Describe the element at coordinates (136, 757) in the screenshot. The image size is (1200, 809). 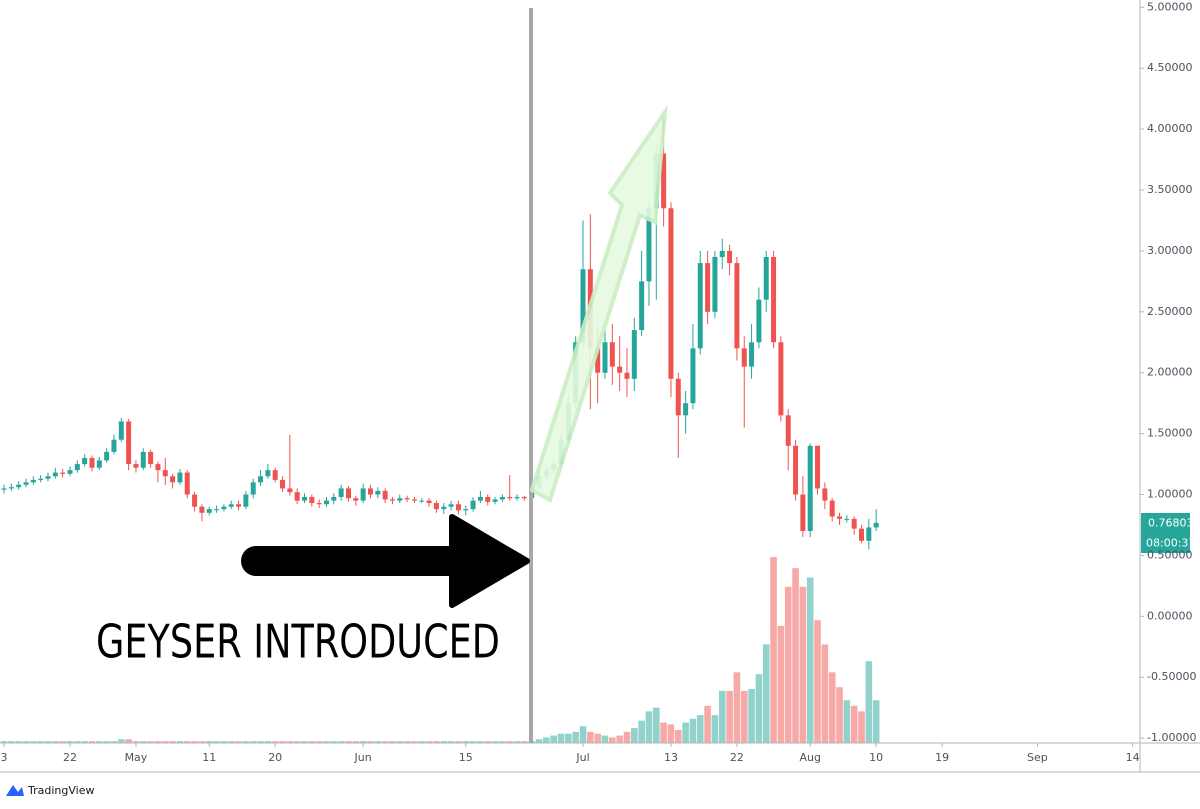
I see `x-tick-label: May` at that location.